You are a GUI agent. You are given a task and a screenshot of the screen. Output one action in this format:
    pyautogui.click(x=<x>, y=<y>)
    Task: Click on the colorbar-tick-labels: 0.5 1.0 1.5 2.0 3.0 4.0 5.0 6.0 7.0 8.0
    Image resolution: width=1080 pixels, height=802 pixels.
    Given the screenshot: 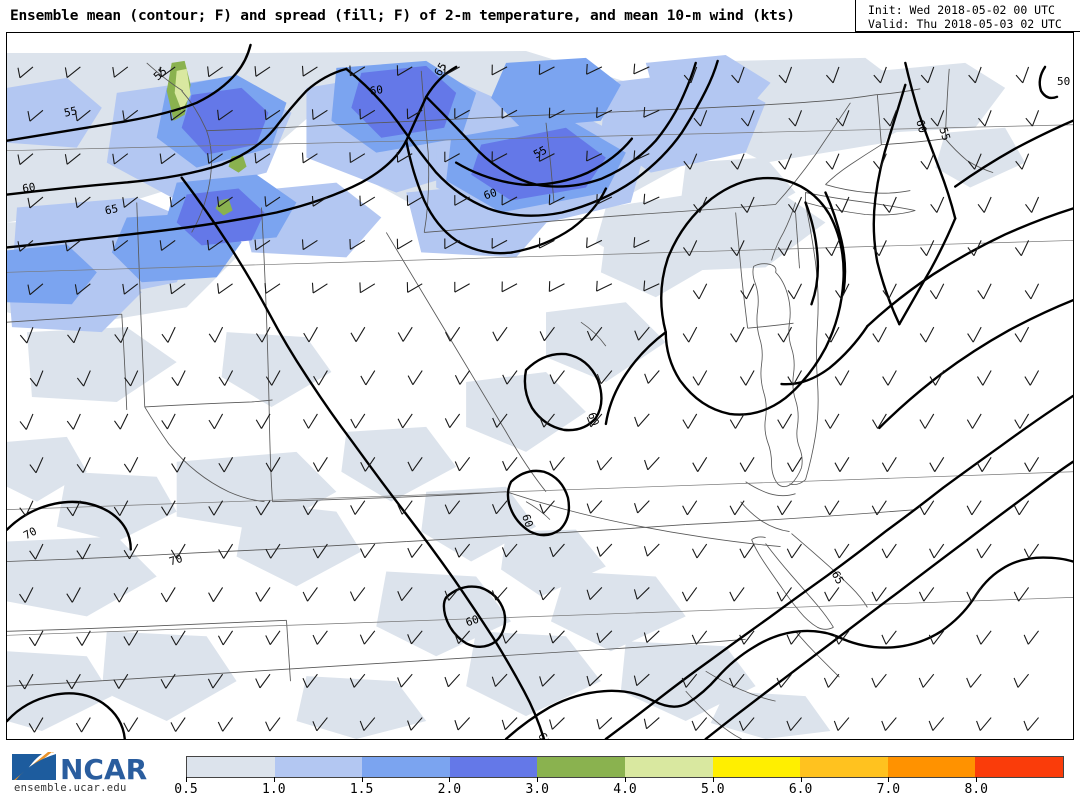 What is the action you would take?
    pyautogui.click(x=619, y=792)
    